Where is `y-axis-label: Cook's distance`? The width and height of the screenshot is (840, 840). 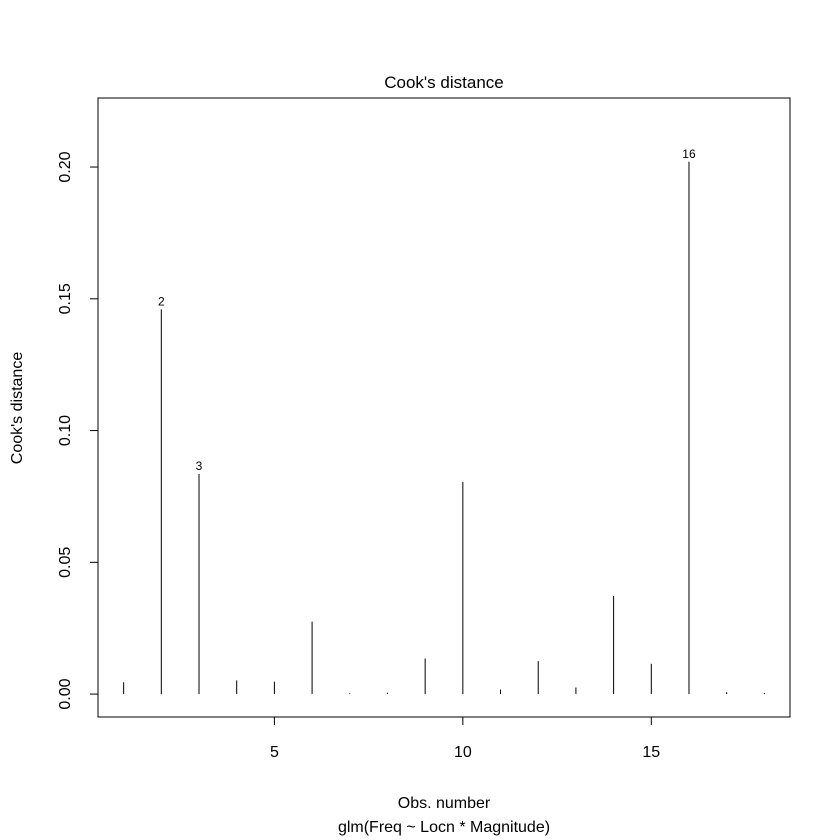 y-axis-label: Cook's distance is located at coordinates (17, 408).